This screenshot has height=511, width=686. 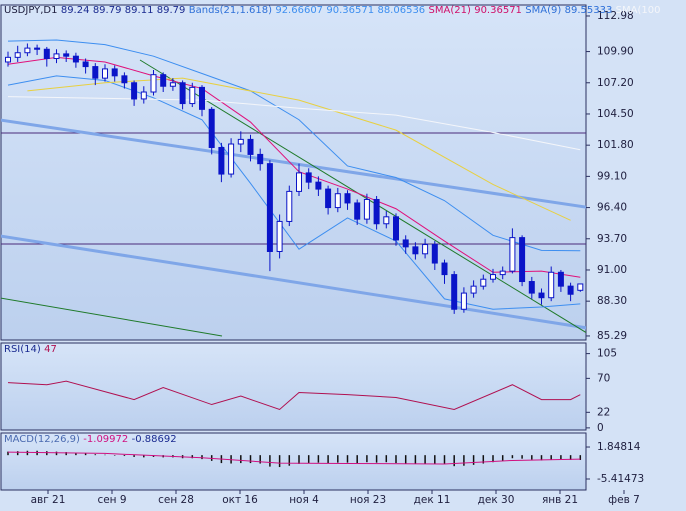 I want to click on symbol: USDJPY,D1, so click(x=30, y=10).